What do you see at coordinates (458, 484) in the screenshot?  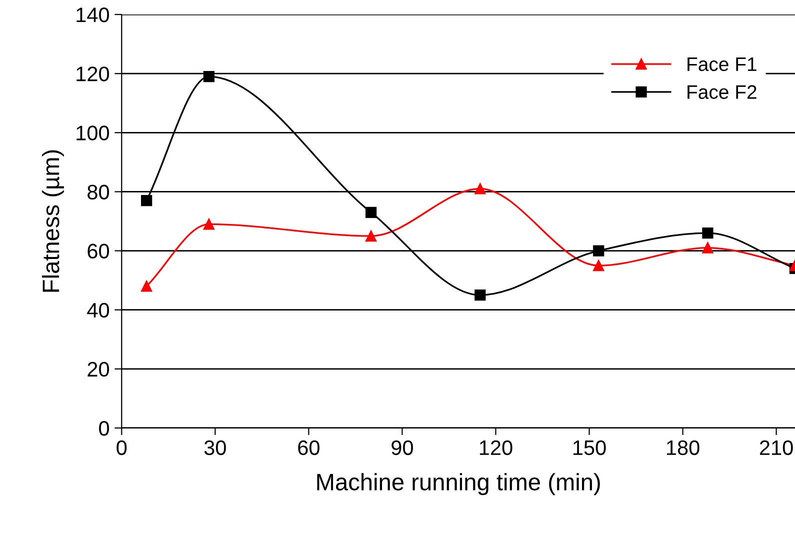 I see `x-axis-title: Machine running time (min)` at bounding box center [458, 484].